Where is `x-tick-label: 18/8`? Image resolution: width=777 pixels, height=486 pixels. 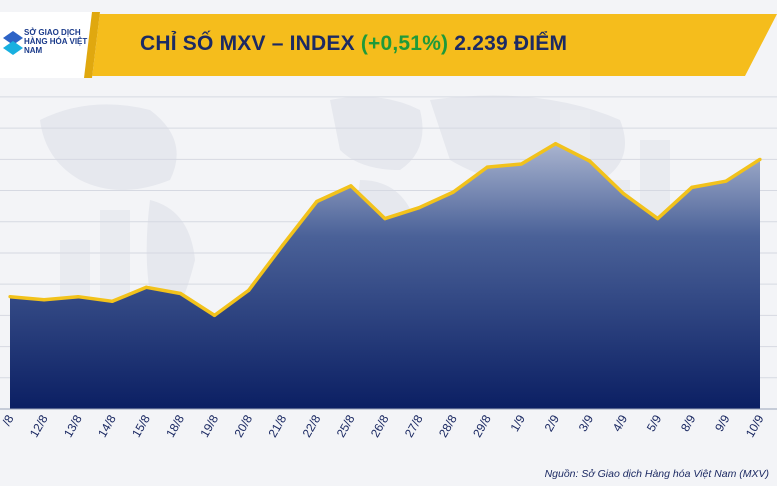 x-tick-label: 18/8 is located at coordinates (175, 426).